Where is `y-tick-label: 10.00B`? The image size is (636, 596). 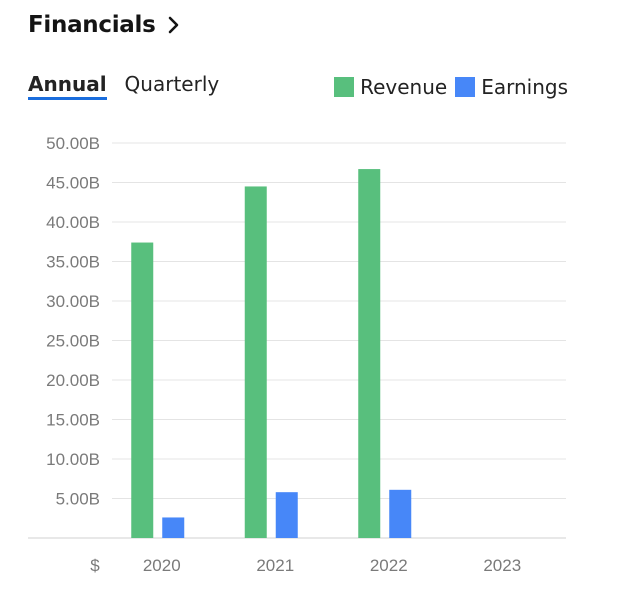 y-tick-label: 10.00B is located at coordinates (73, 459).